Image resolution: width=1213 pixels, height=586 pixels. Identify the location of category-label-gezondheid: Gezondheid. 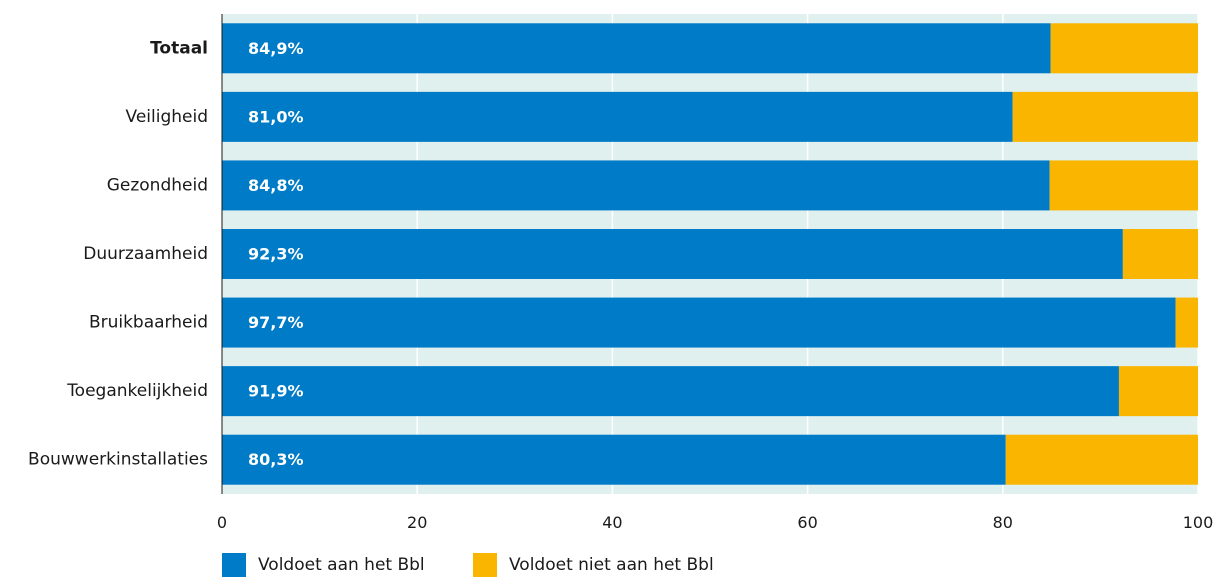
(157, 185).